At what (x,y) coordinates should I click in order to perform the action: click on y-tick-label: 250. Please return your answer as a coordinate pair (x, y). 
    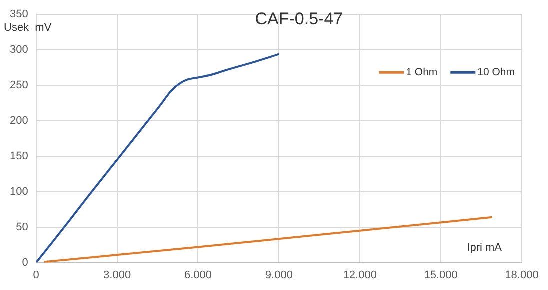
    Looking at the image, I should click on (19, 86).